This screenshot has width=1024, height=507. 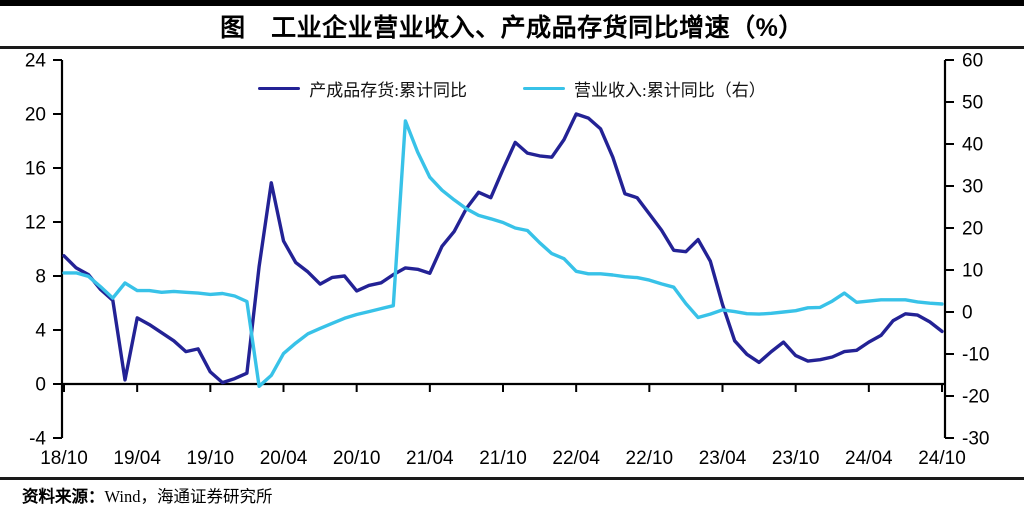 What do you see at coordinates (211, 458) in the screenshot?
I see `svg-text: 19/10` at bounding box center [211, 458].